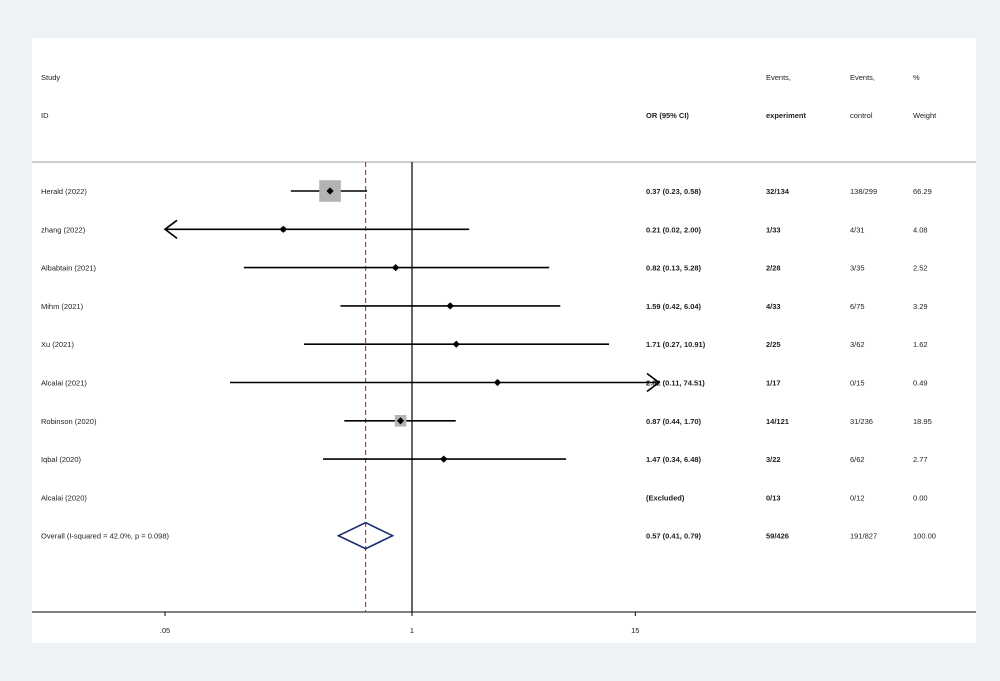 Image resolution: width=1000 pixels, height=681 pixels. I want to click on overall-or-ci-label: 0.57 (0.41, 0.79), so click(674, 536).